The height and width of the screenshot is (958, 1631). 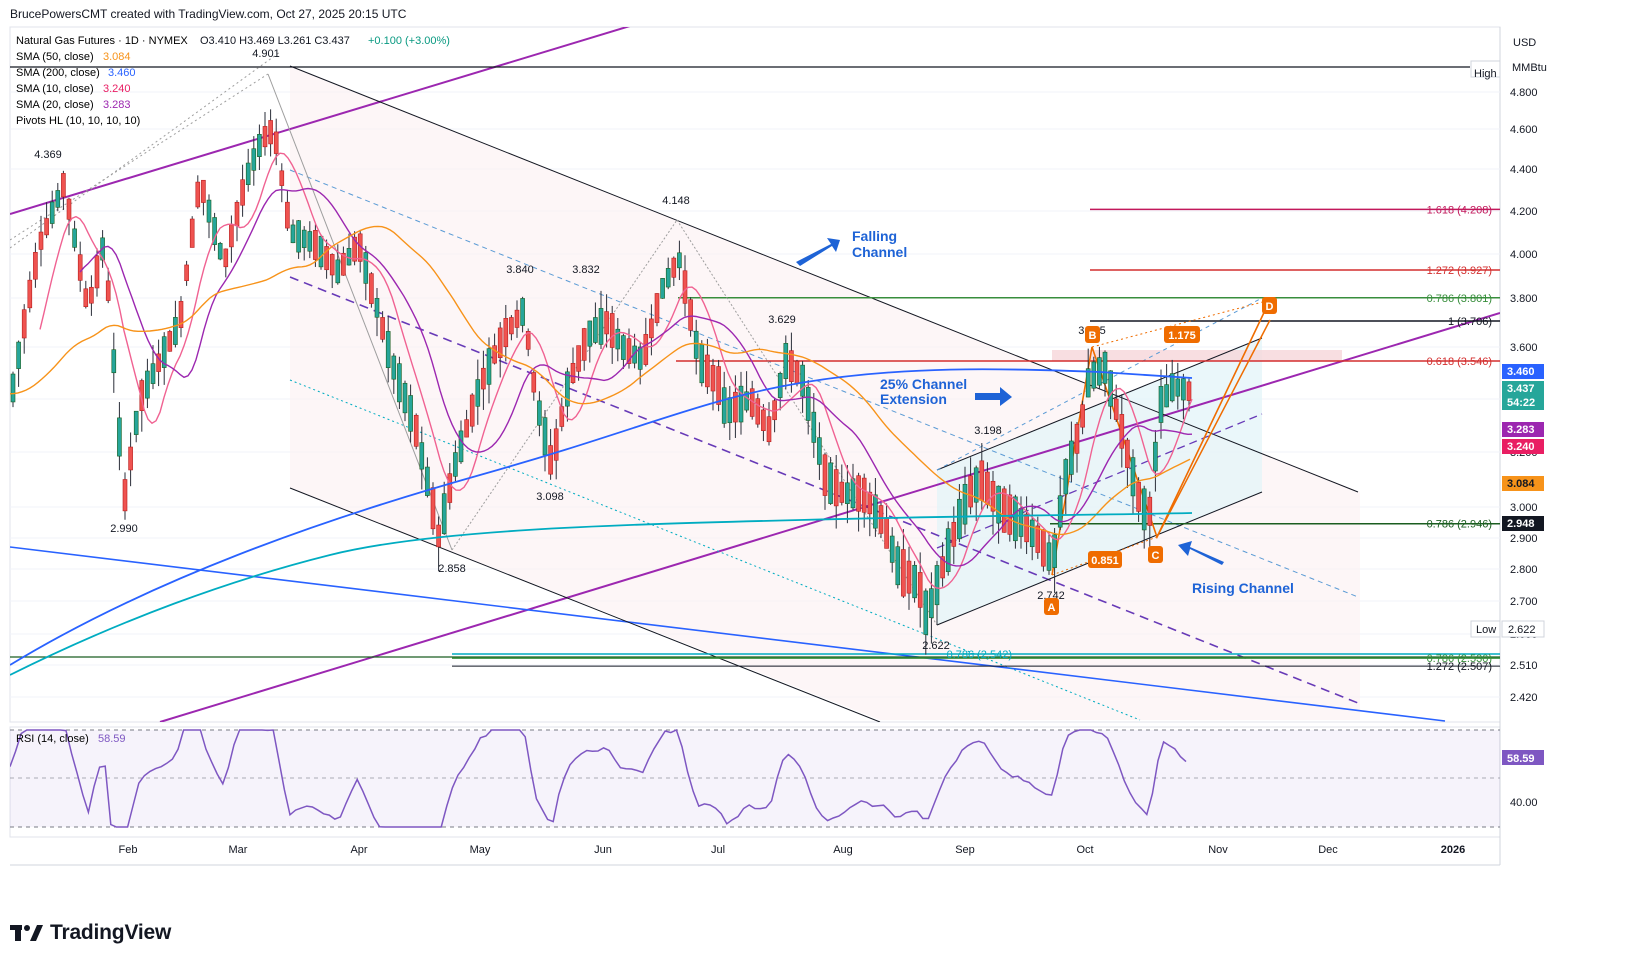 What do you see at coordinates (1522, 630) in the screenshot?
I see `low-value-text: 2.622` at bounding box center [1522, 630].